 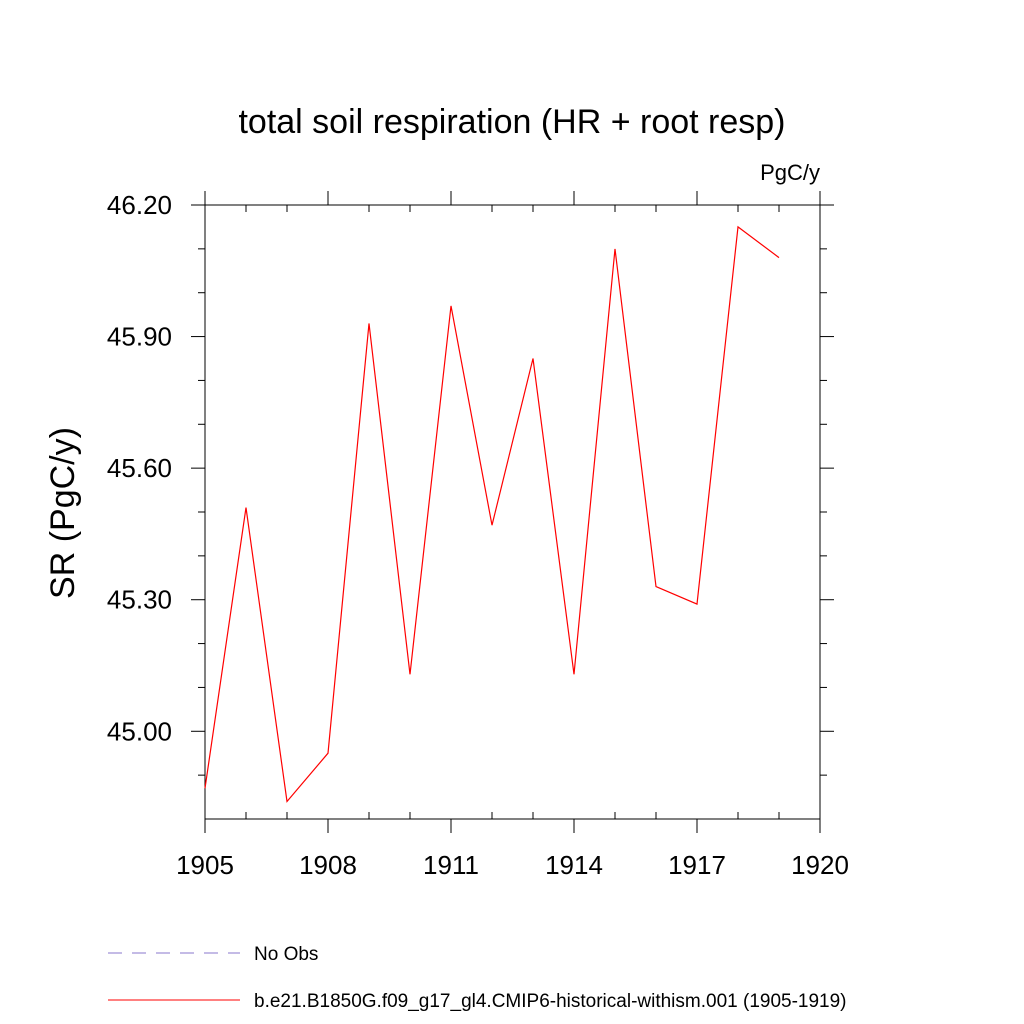 What do you see at coordinates (139, 731) in the screenshot?
I see `y-tick-label: 45.00` at bounding box center [139, 731].